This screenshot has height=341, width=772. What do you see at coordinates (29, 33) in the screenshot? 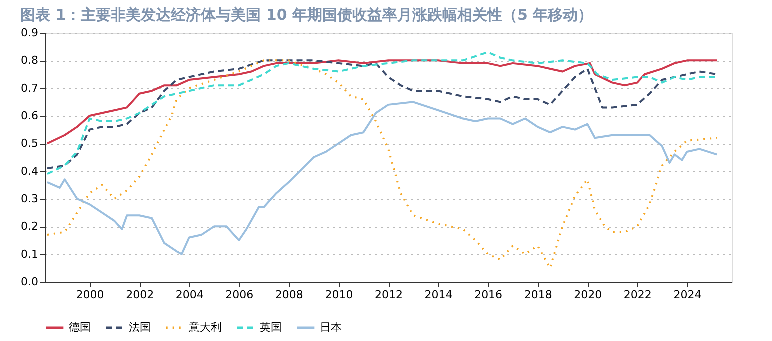
I see `y-tick-label: 0.9` at bounding box center [29, 33].